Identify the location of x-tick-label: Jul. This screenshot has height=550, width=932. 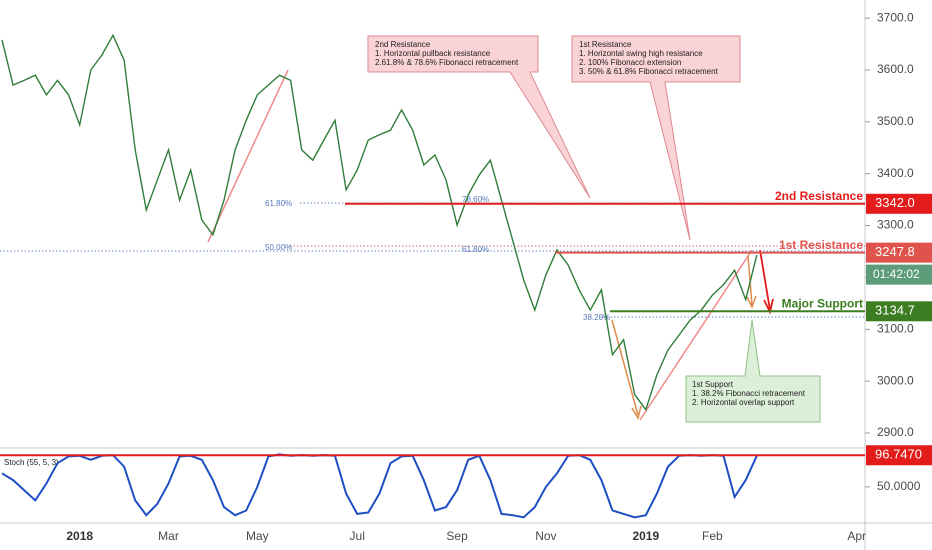
(357, 536).